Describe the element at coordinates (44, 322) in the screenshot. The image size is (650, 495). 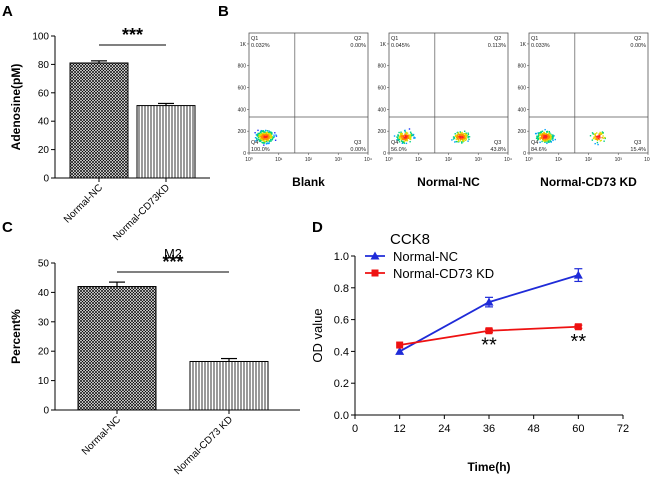
I see `y-tick-label: 30` at that location.